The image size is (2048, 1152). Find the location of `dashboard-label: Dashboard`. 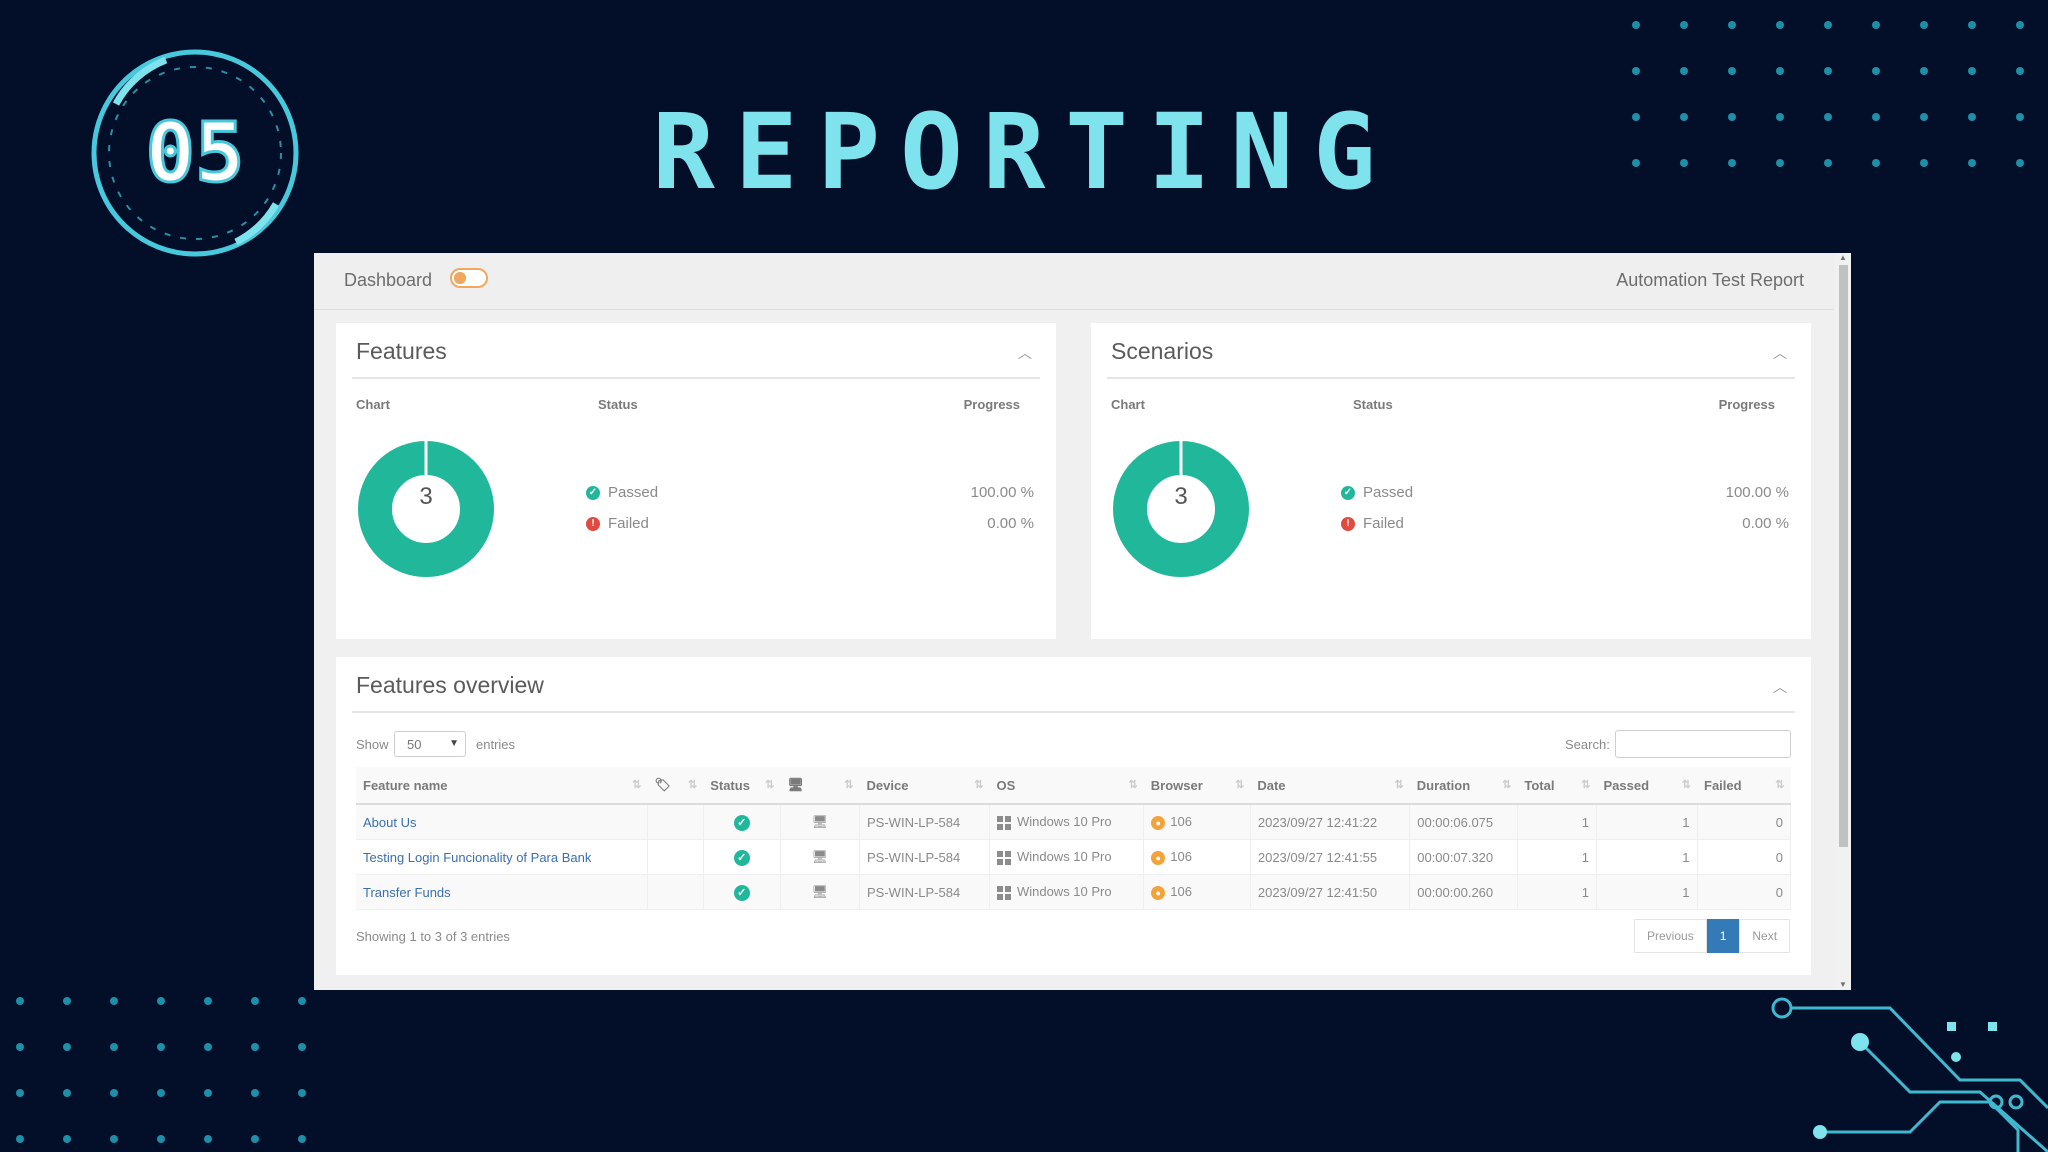

dashboard-label: Dashboard is located at coordinates (388, 280).